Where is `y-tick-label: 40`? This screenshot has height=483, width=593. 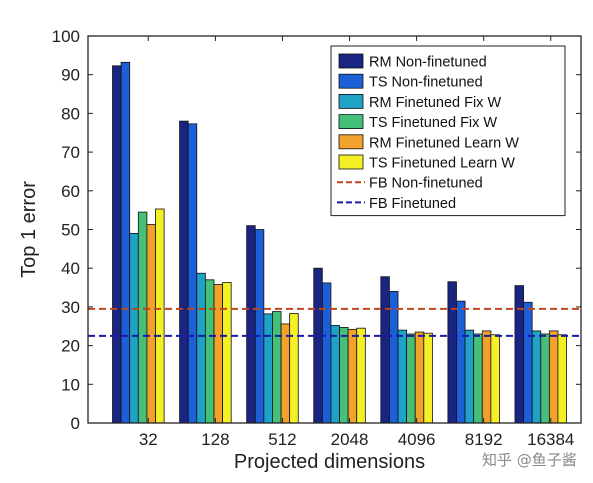 y-tick-label: 40 is located at coordinates (70, 268).